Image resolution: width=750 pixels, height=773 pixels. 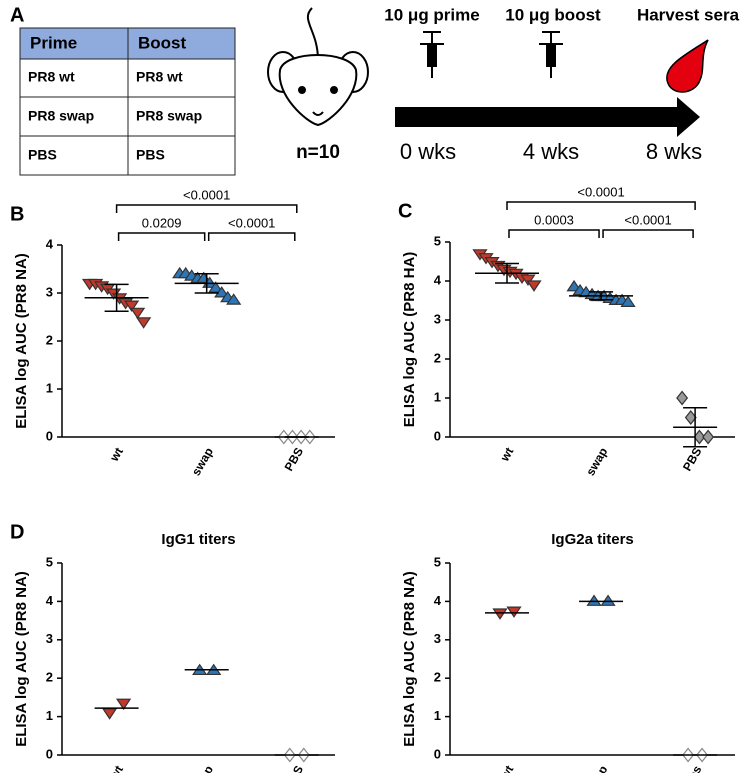 What do you see at coordinates (318, 67) in the screenshot?
I see `mouse-icon` at bounding box center [318, 67].